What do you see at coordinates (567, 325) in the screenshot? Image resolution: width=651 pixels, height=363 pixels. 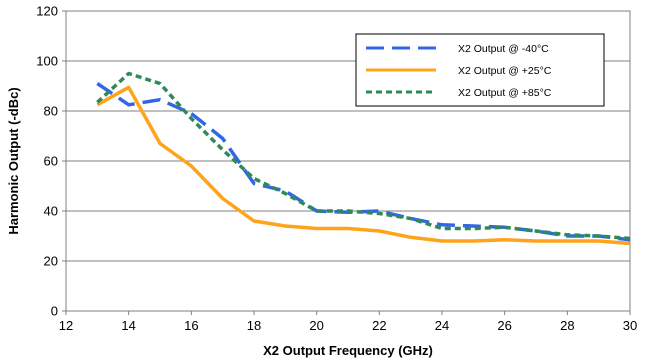 I see `x-tick-label: 28` at bounding box center [567, 325].